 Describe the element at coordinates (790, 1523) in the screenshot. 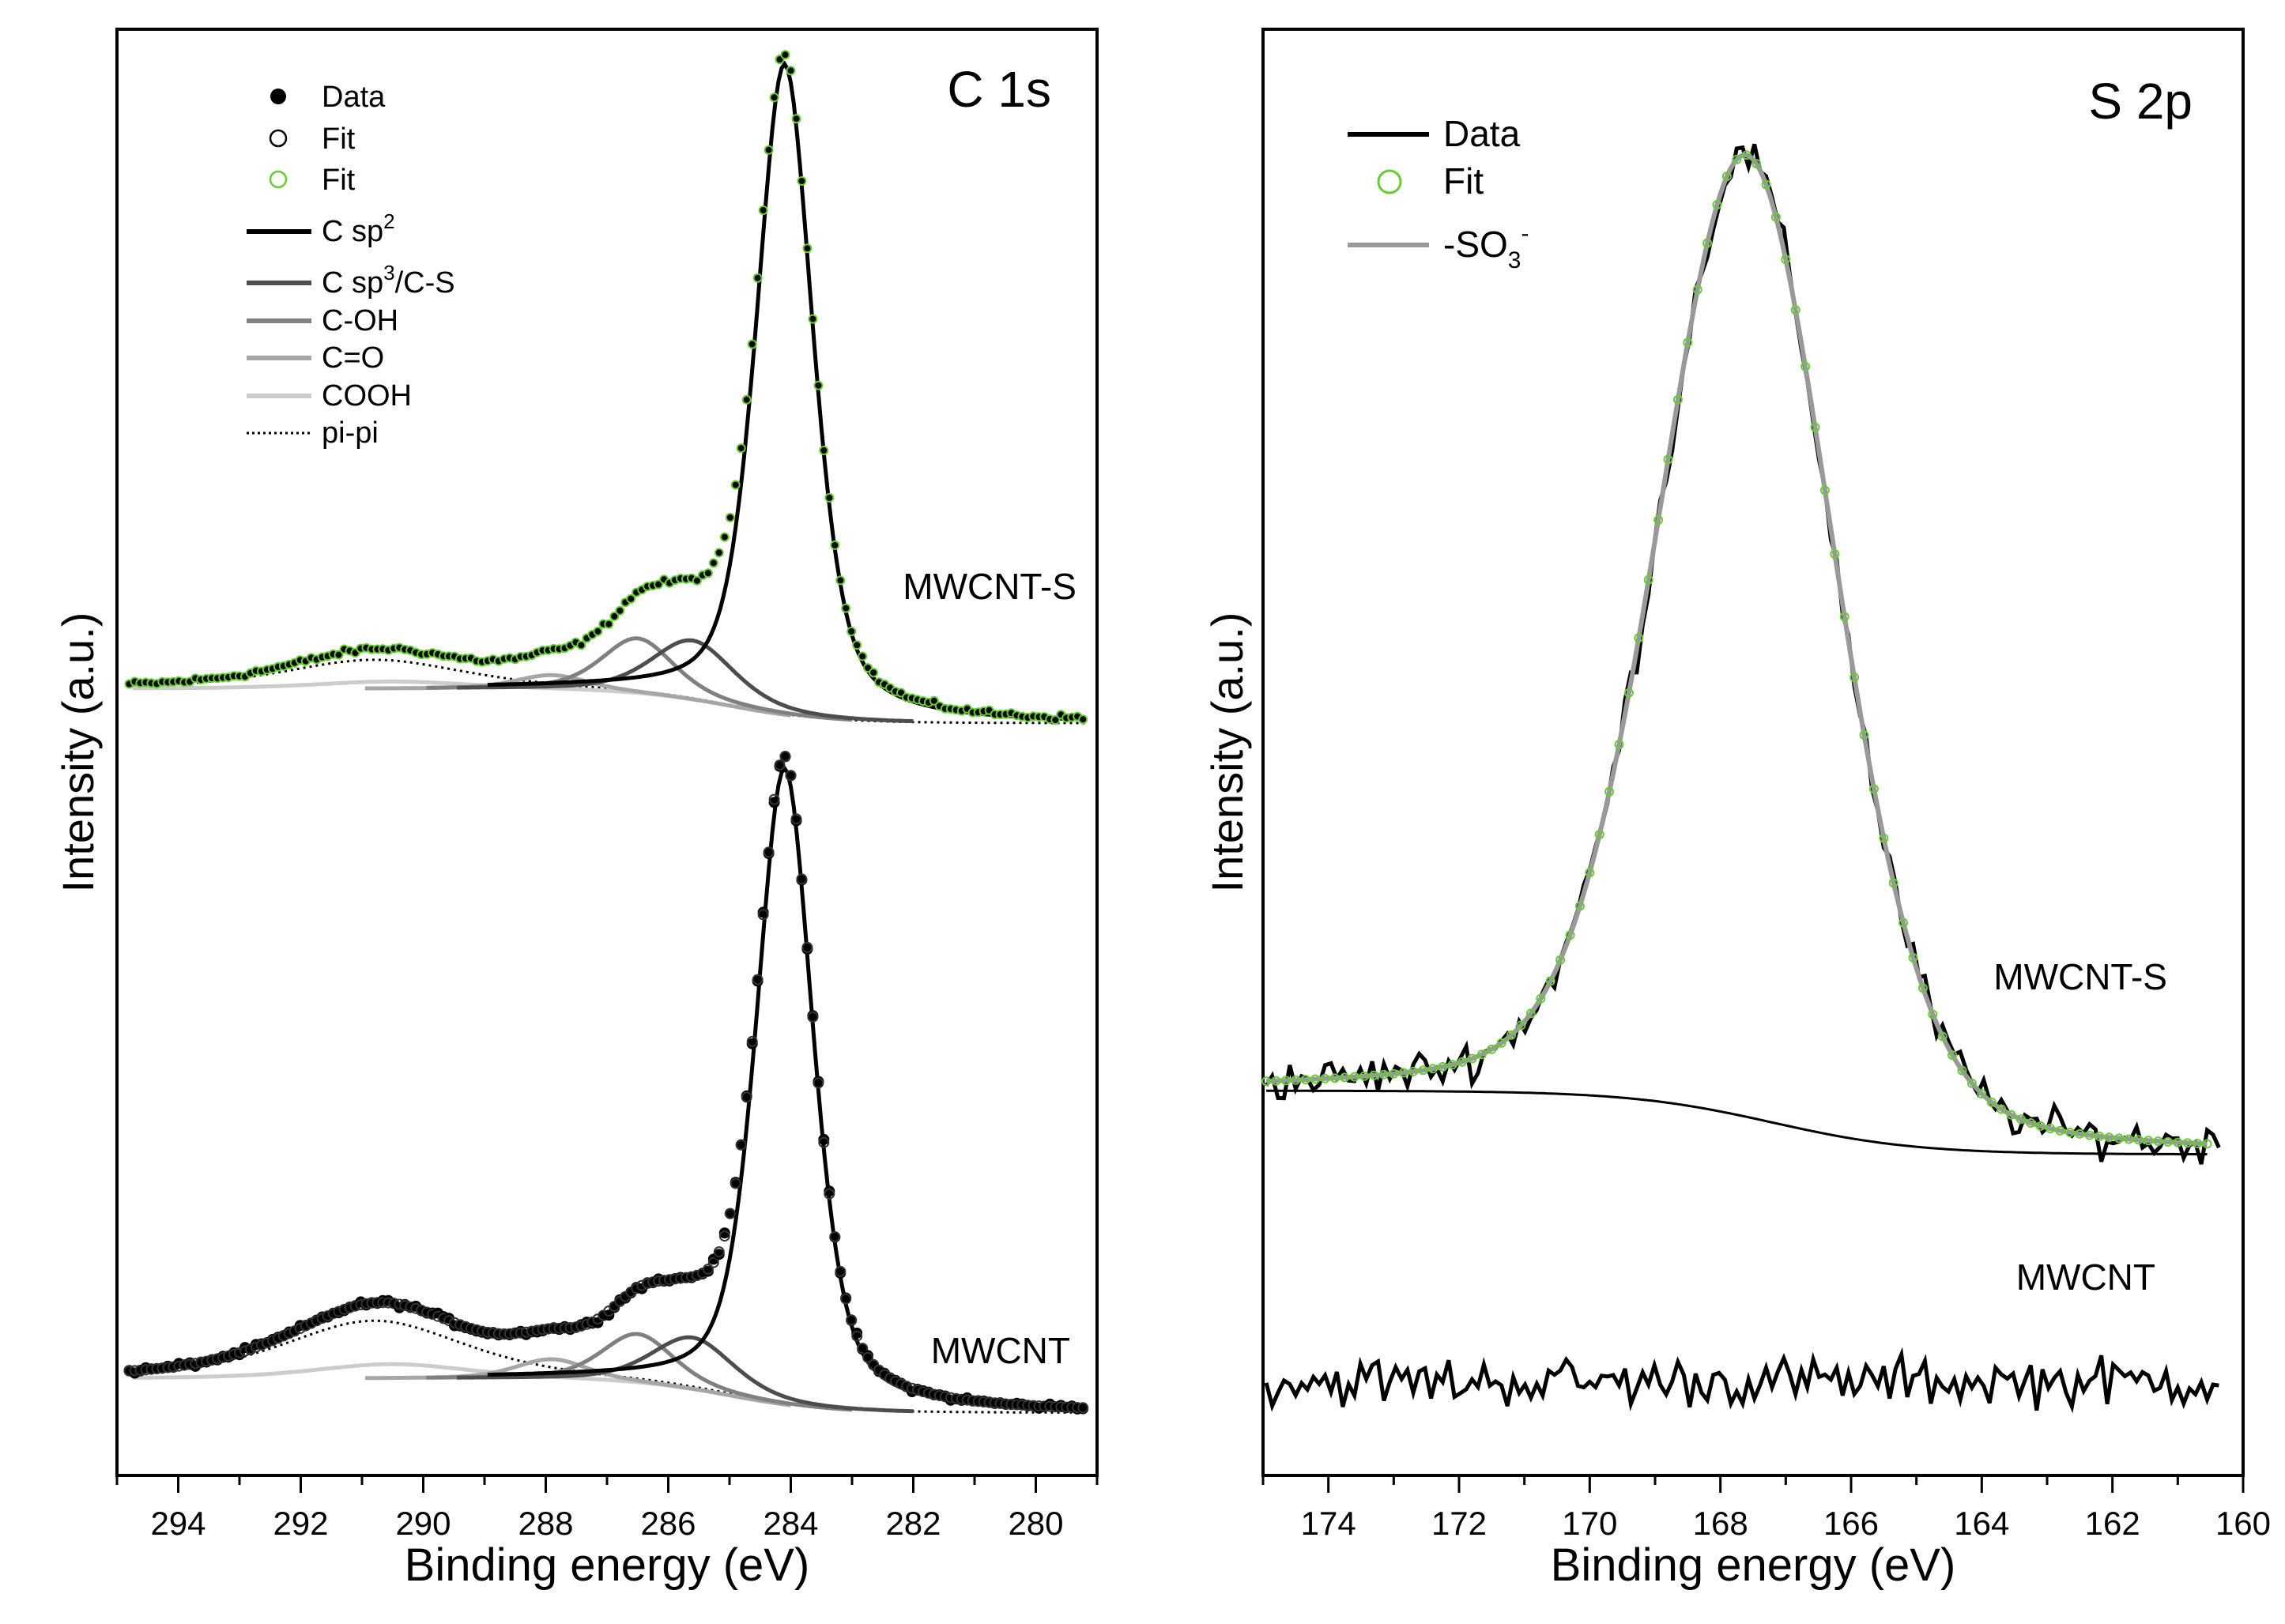

I see `c1s-tick-label: 284` at that location.